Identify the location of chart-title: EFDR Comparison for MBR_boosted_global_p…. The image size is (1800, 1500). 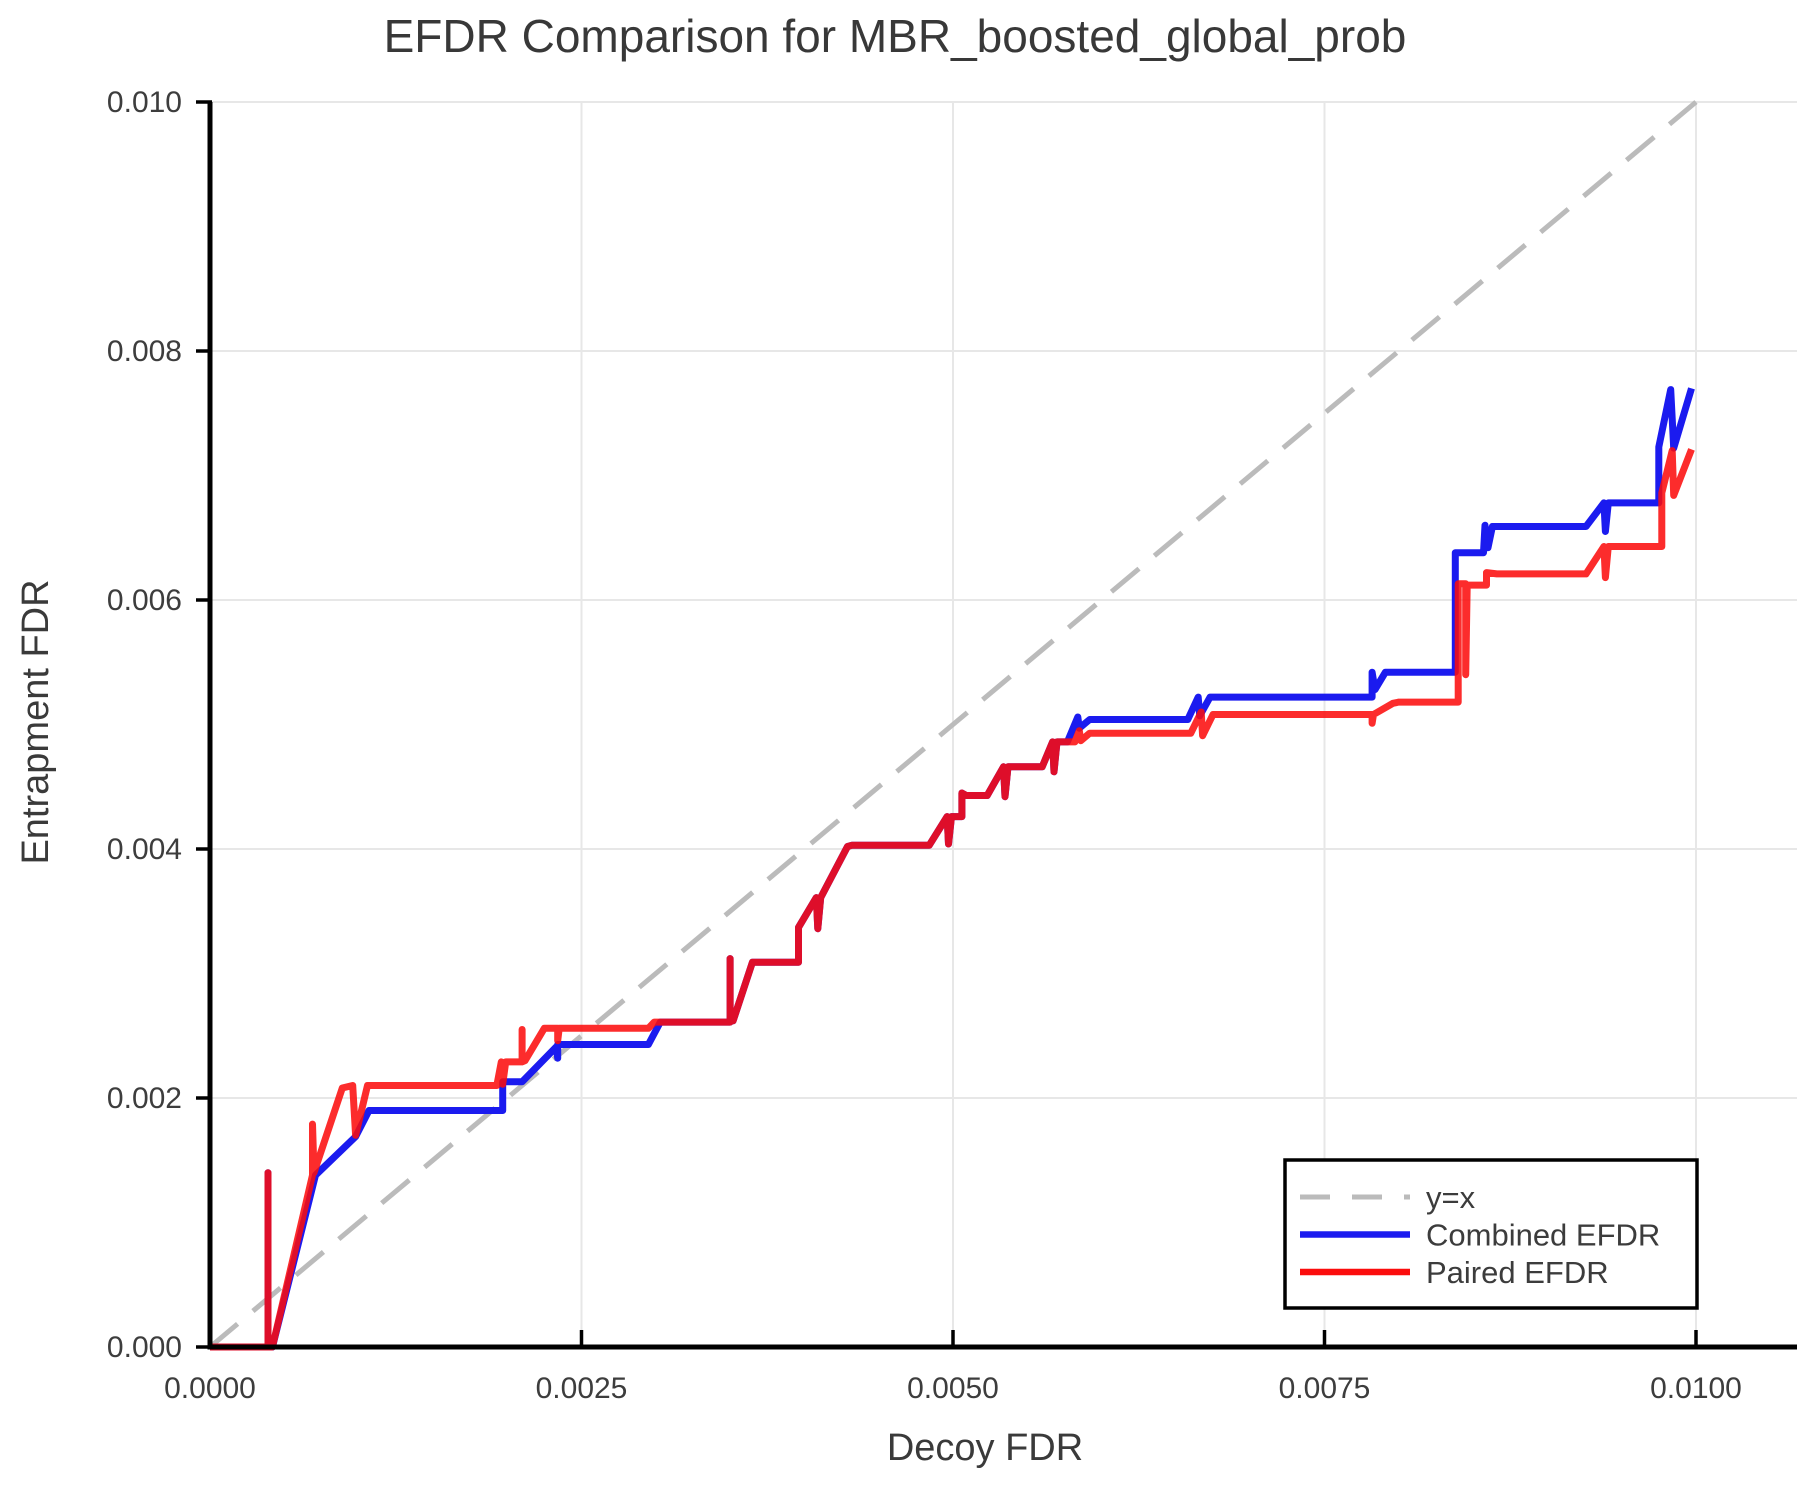
(895, 36).